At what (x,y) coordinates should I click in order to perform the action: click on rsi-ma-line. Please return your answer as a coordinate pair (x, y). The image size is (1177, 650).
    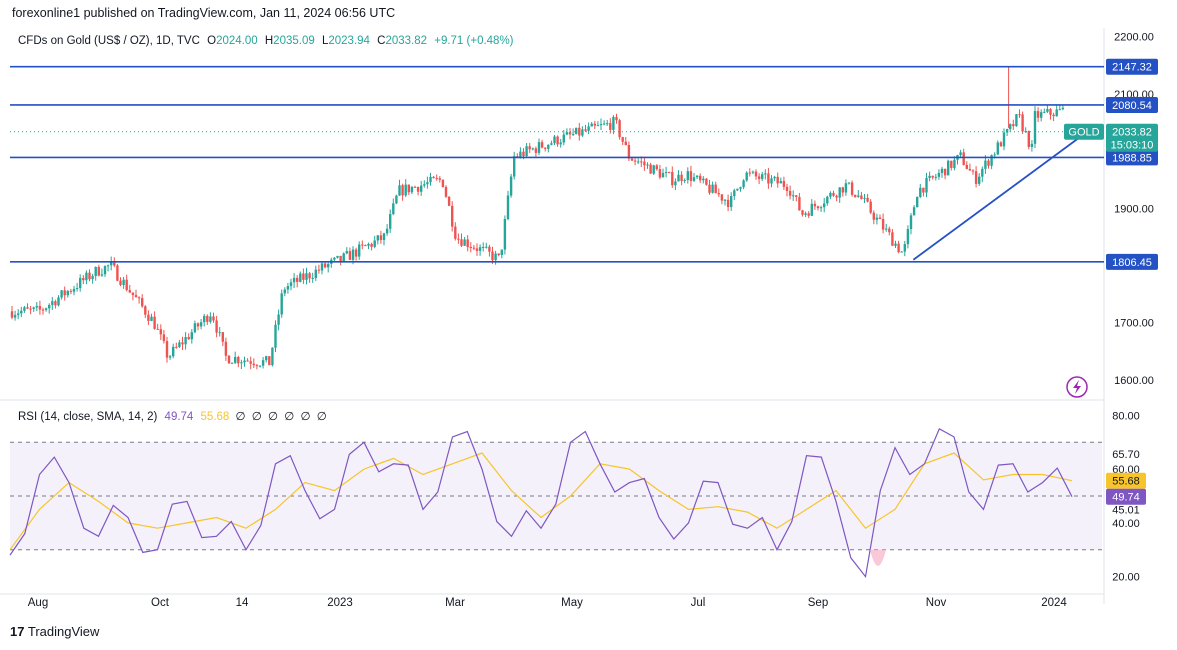
    Looking at the image, I should click on (541, 501).